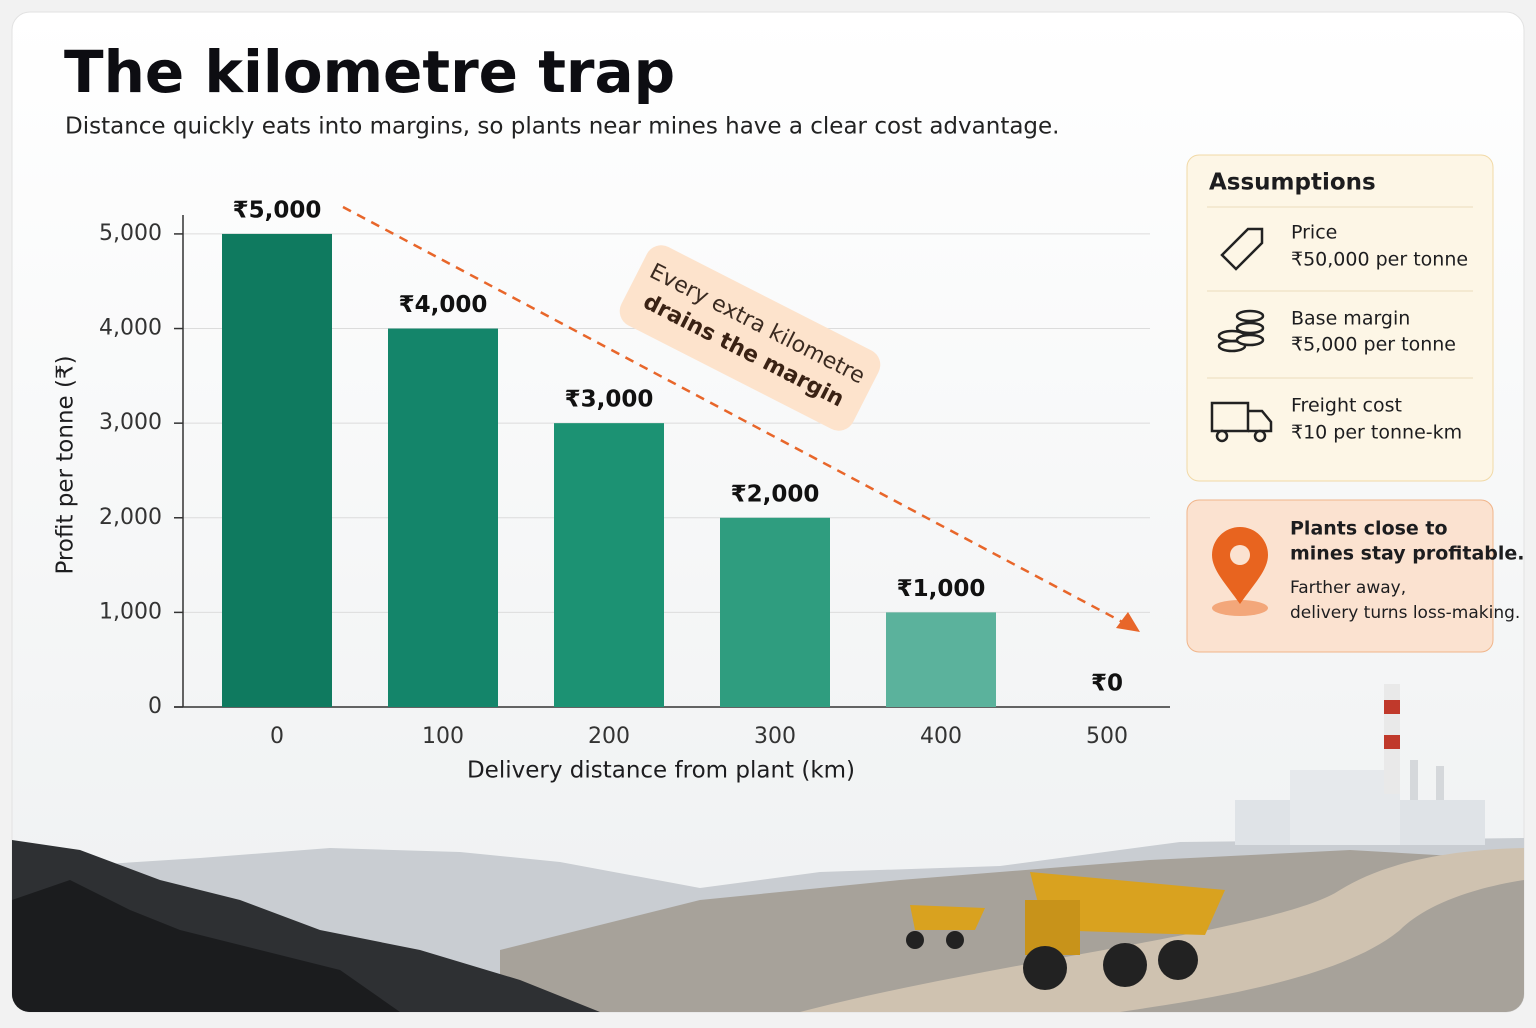 This screenshot has width=1536, height=1028. I want to click on item-value: ₹5,000 per tonne, so click(1373, 345).